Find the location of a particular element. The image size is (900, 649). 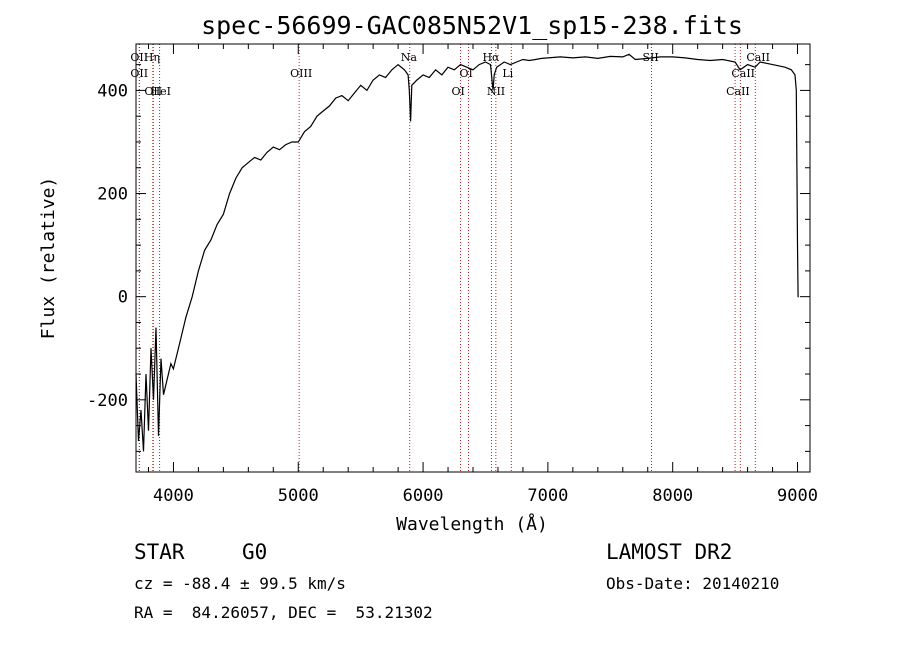

y-tick-label-3: 400 is located at coordinates (112, 91).